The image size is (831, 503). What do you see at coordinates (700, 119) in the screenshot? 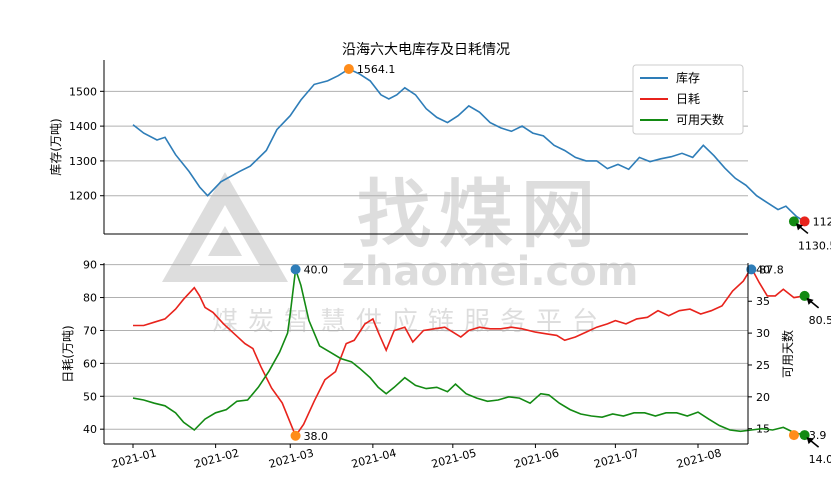
I see `legend-label-days: 可用天数` at bounding box center [700, 119].